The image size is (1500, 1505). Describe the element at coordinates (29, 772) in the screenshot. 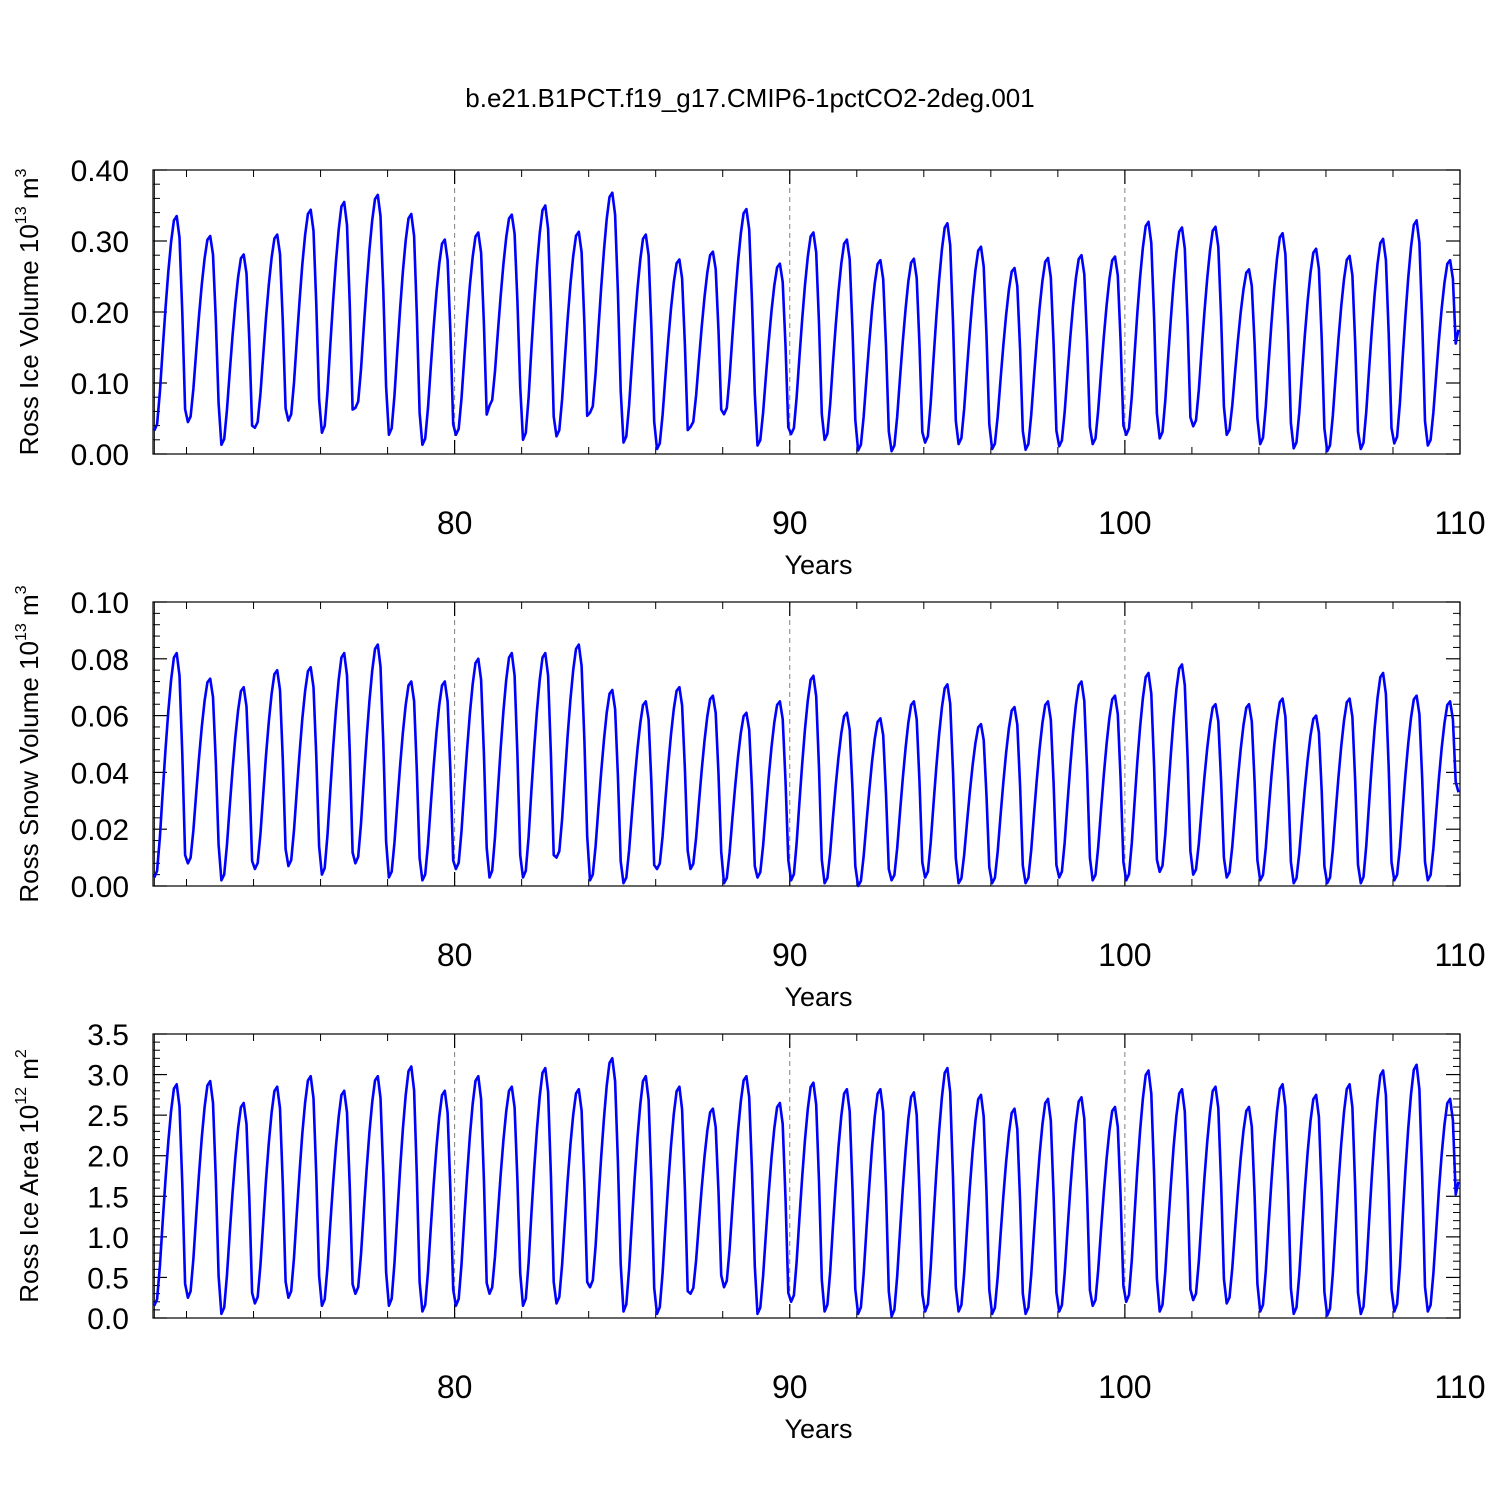

I see `y-axis-label-text: Ross Snow Volume 10` at that location.